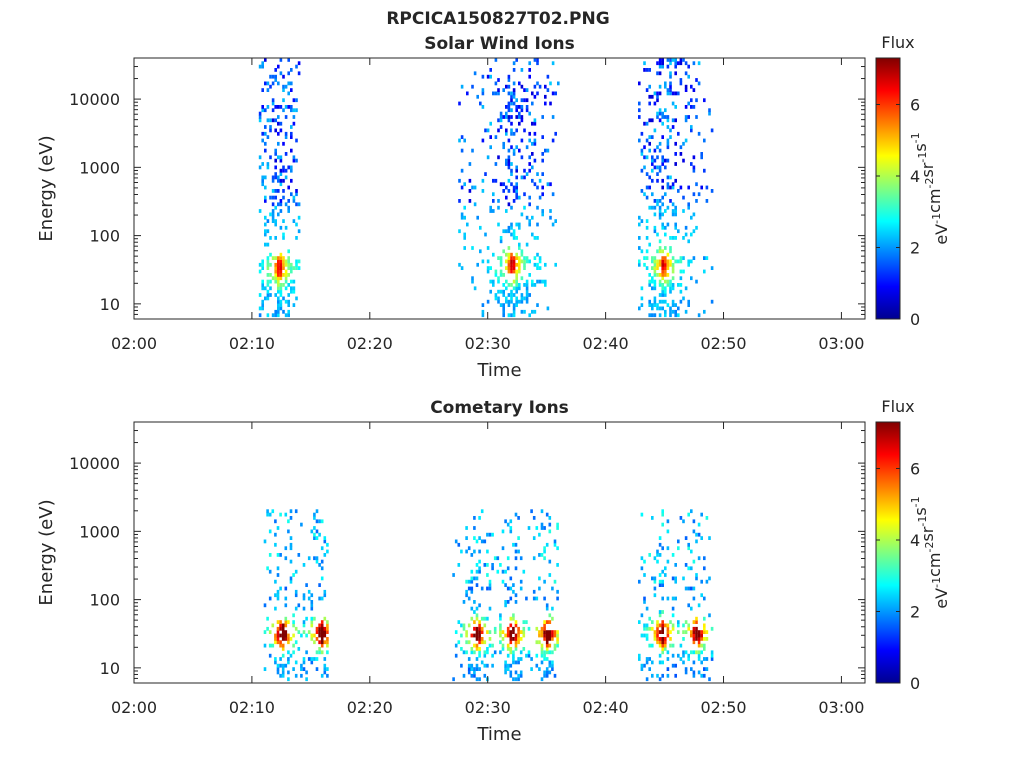 This screenshot has height=772, width=1024. Describe the element at coordinates (930, 188) in the screenshot. I see `colorbar-label: eV-1cm-2sr-1s-1` at that location.